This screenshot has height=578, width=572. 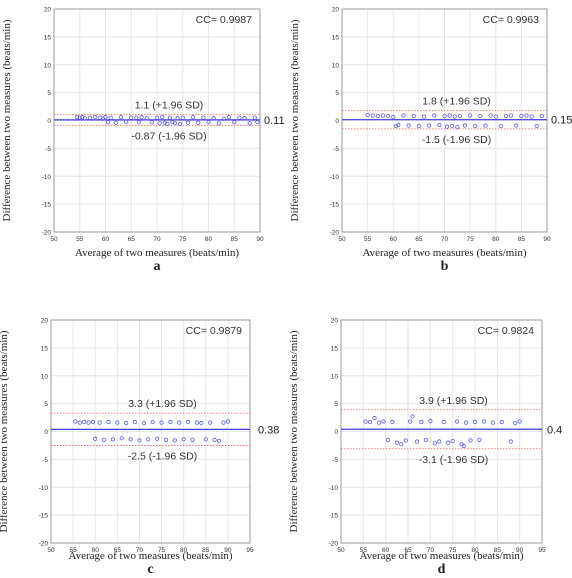 I want to click on mean-value-label: 0.11, so click(x=274, y=121).